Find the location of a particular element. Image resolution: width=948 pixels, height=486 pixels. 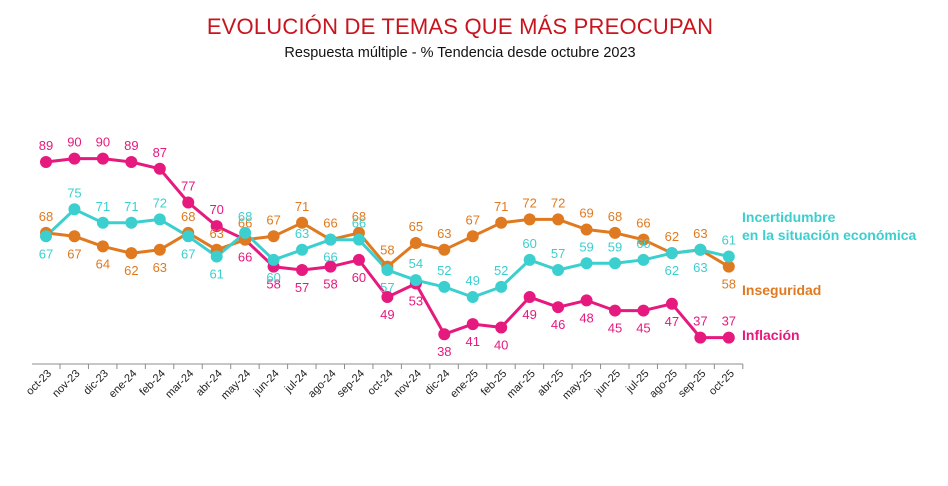

data-label-inflacion: 57 is located at coordinates (302, 287).